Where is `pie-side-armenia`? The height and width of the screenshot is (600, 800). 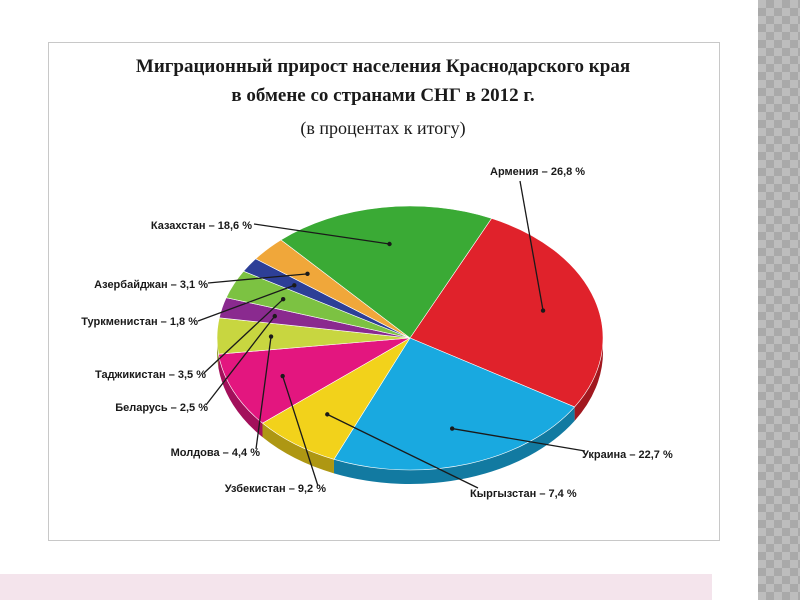 pie-side-armenia is located at coordinates (588, 379).